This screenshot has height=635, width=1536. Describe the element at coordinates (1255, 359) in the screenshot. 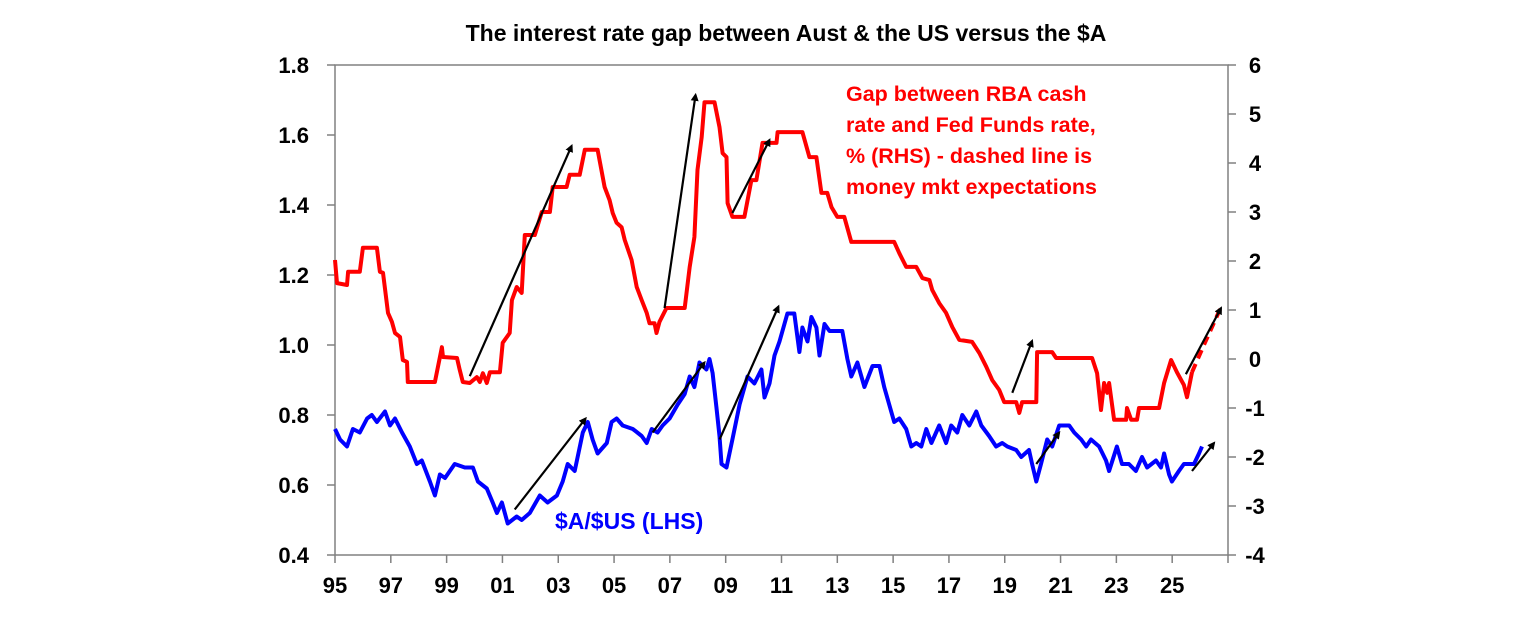

I see `y-right-tick-label: 0` at that location.